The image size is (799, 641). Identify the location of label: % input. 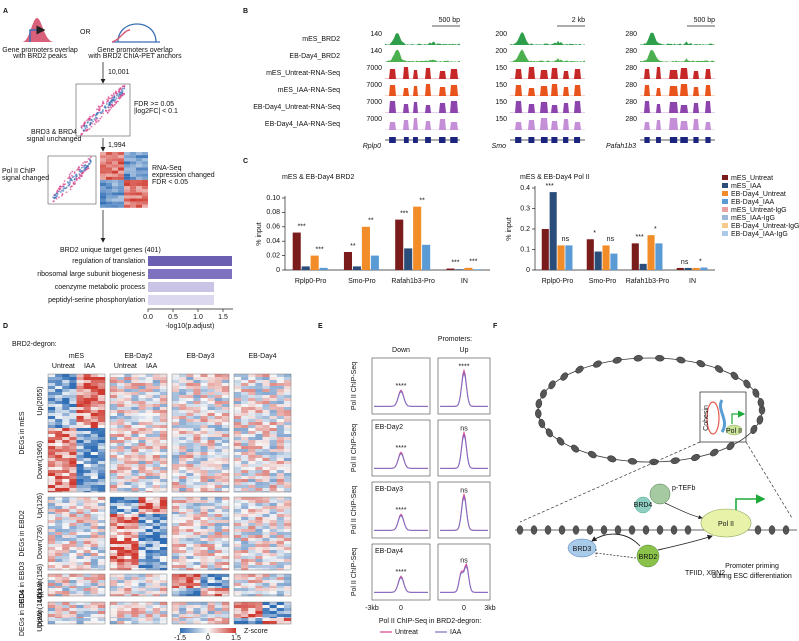
(509, 228).